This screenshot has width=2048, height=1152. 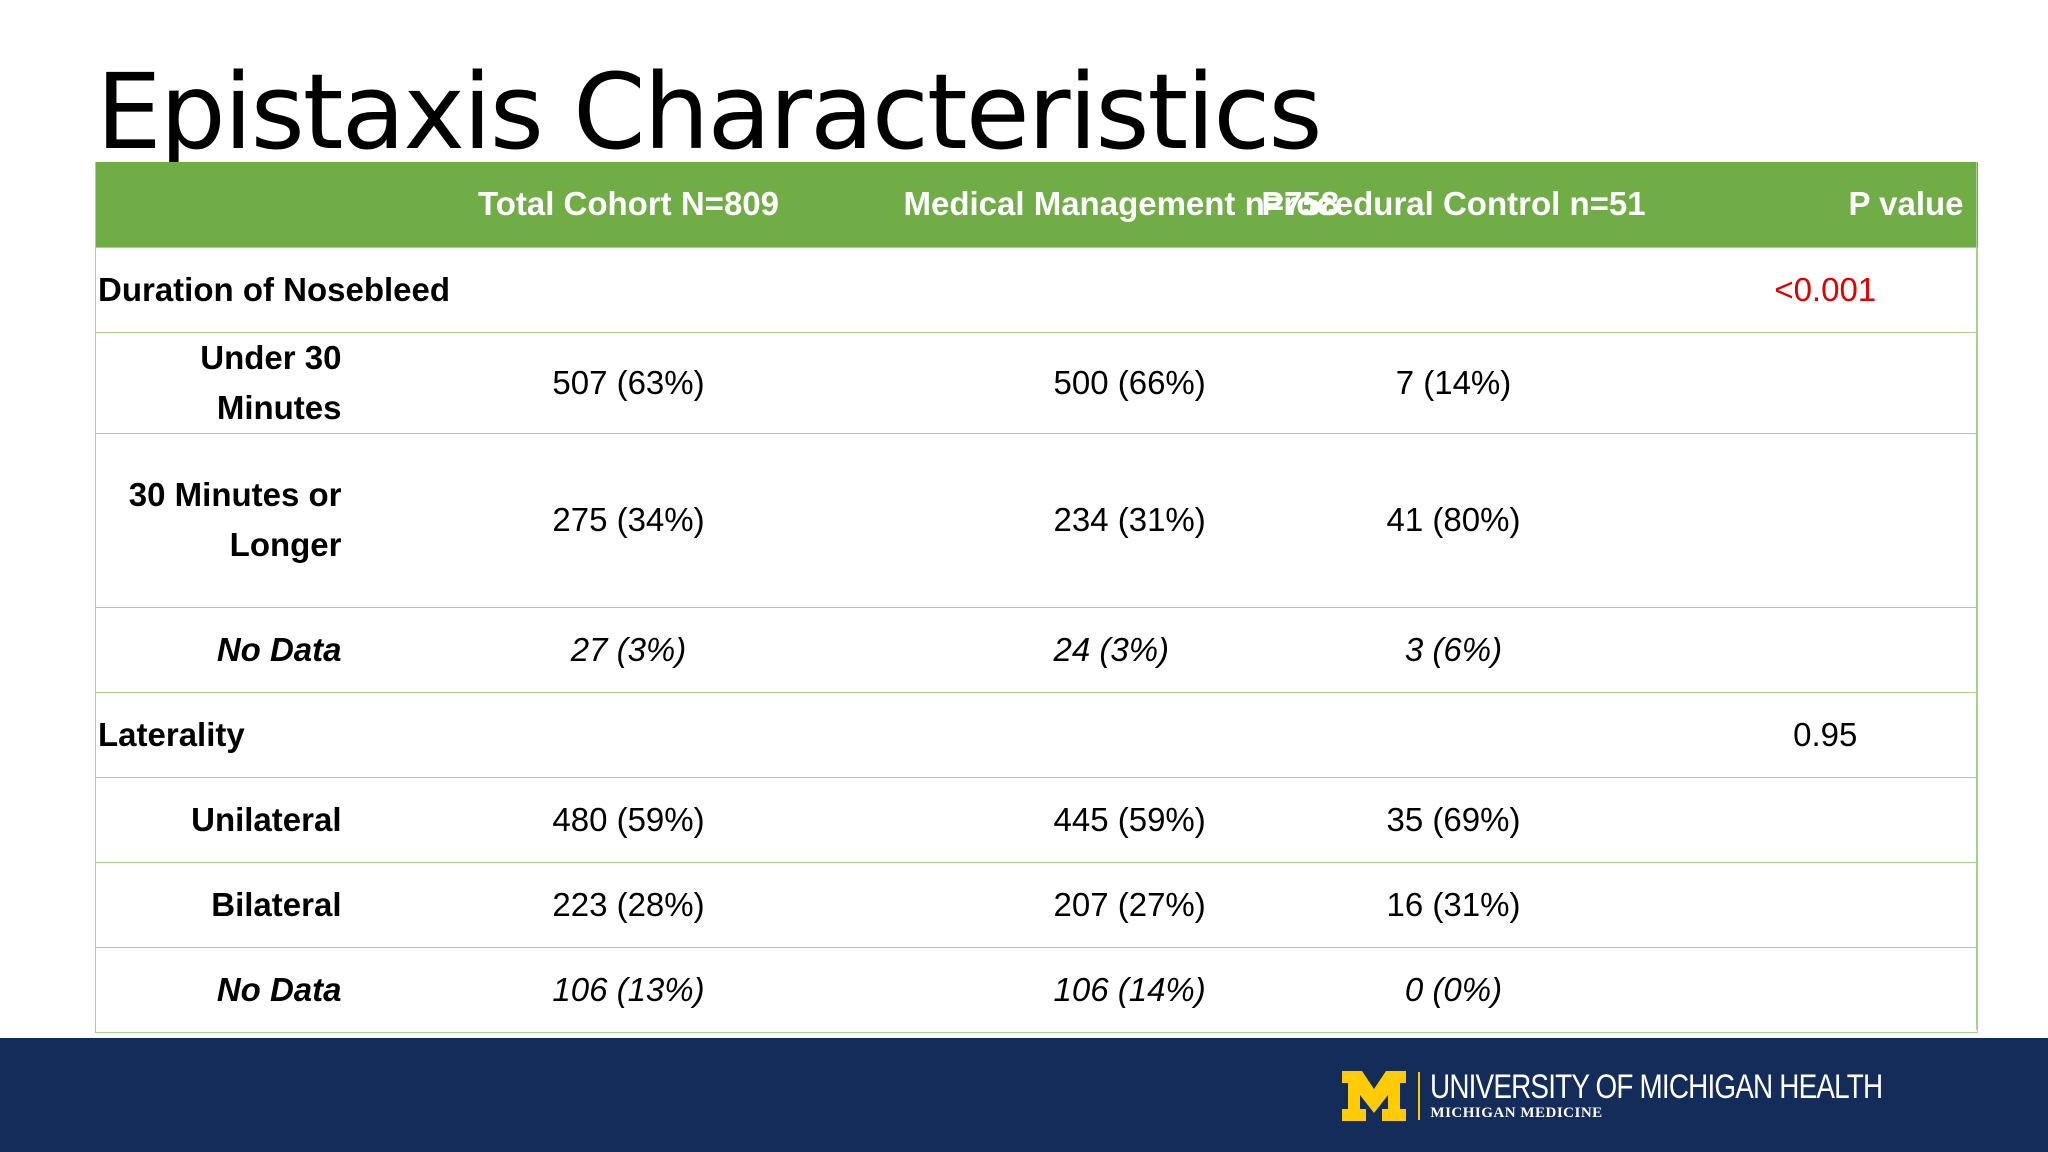 I want to click on table-row: Unilateral 480 (59%) 445 (59%) 35 (69%), so click(x=1036, y=819).